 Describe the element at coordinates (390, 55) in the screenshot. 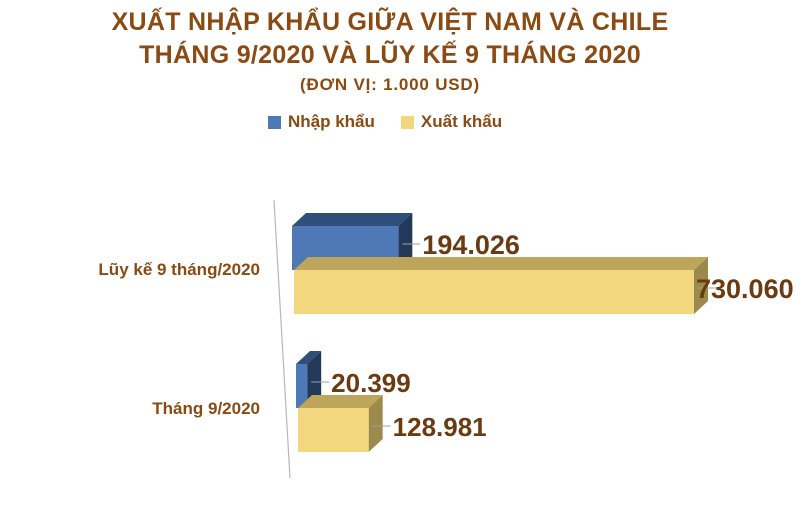

I see `chart-title-line-2: THÁNG 9/2020 VÀ LŨY KẾ 9 THÁNG 2020` at that location.